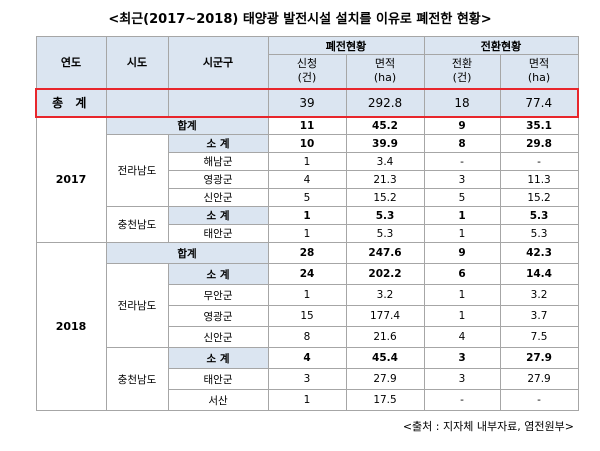  I want to click on grand-total-row: 총 계 39 292.8 18 77.4, so click(307, 102).